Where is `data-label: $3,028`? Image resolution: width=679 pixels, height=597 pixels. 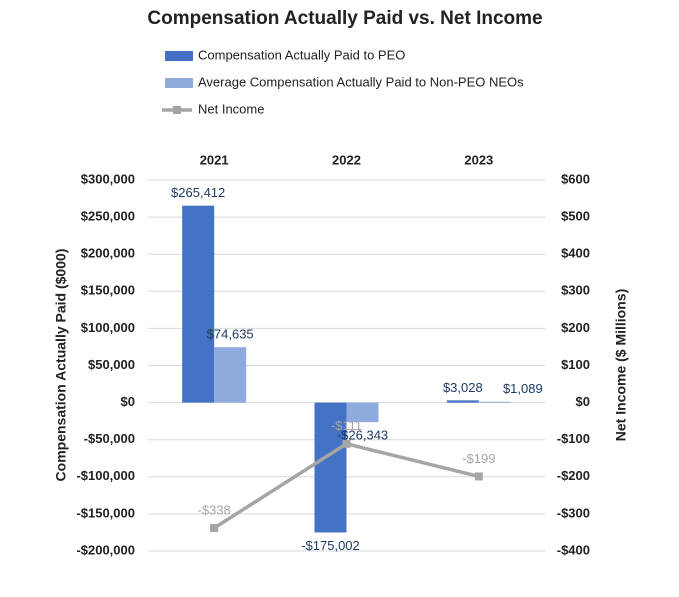
data-label: $3,028 is located at coordinates (463, 387).